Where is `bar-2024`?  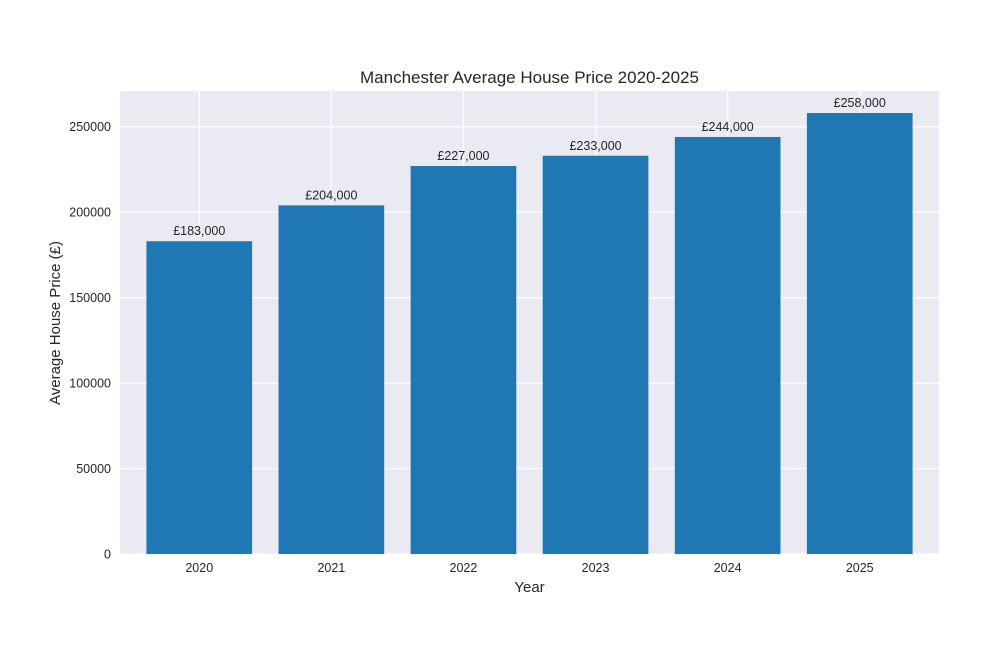 bar-2024 is located at coordinates (727, 345).